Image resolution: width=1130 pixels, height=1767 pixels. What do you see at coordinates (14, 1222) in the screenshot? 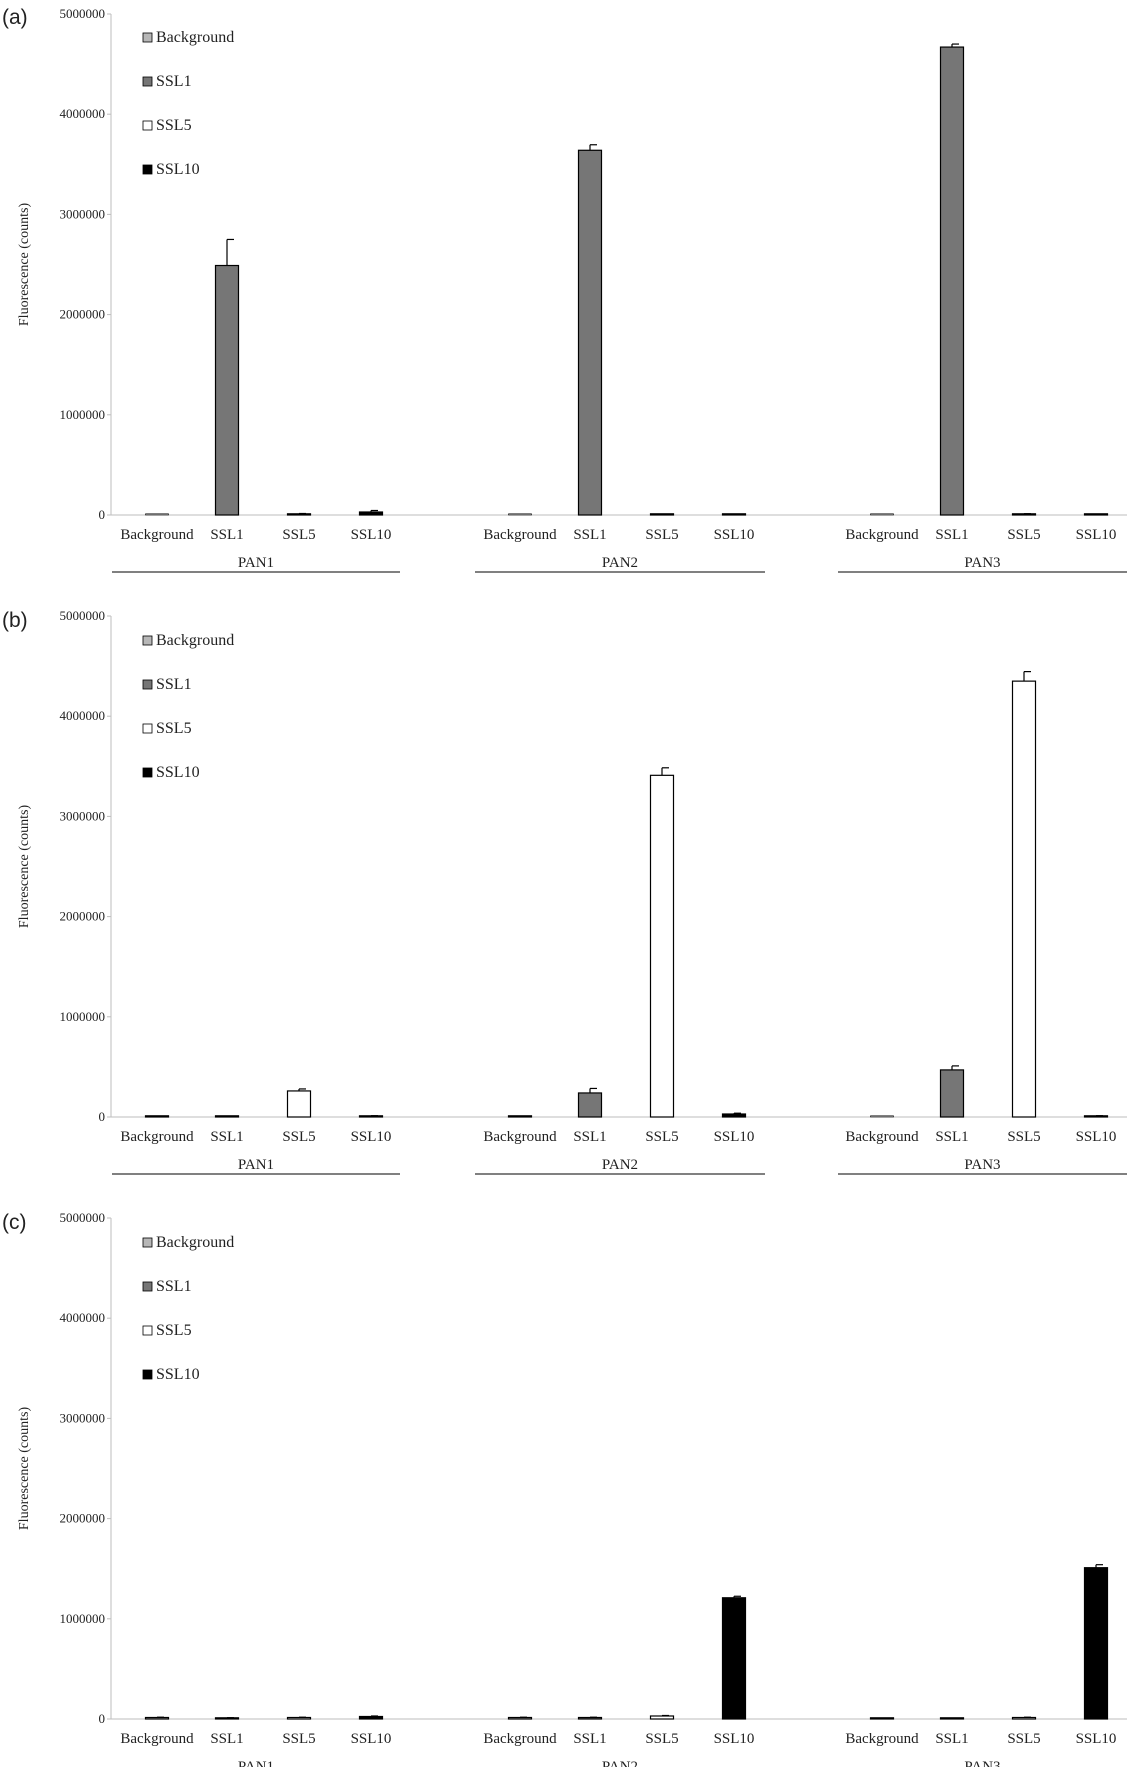
I see `panel-label: (c)` at bounding box center [14, 1222].